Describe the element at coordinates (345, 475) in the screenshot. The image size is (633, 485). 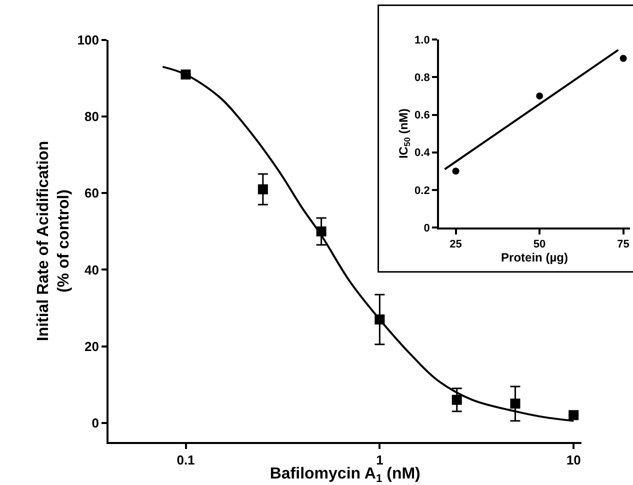
I see `x-axis-title: Bafilomycin A$_{1}$ (nM)` at that location.